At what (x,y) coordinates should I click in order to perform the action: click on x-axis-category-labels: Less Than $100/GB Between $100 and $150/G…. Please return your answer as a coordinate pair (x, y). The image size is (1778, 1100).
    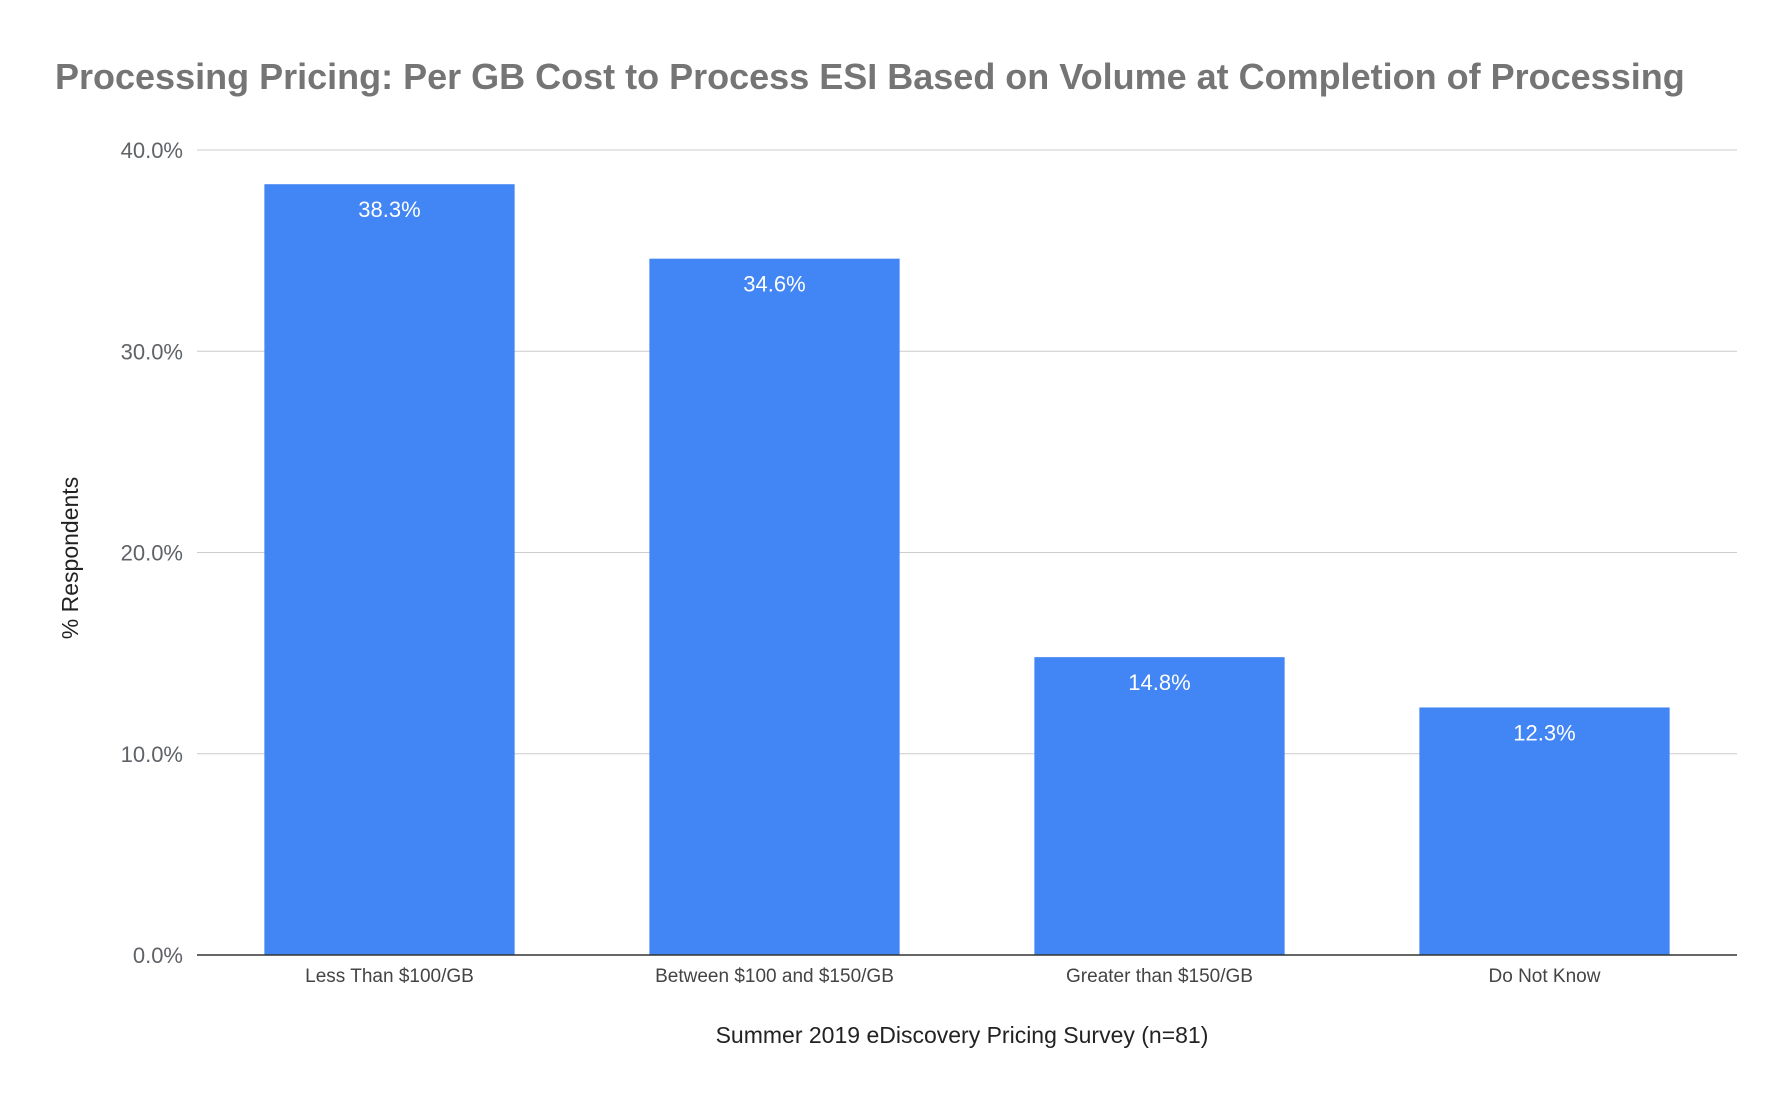
    Looking at the image, I should click on (953, 976).